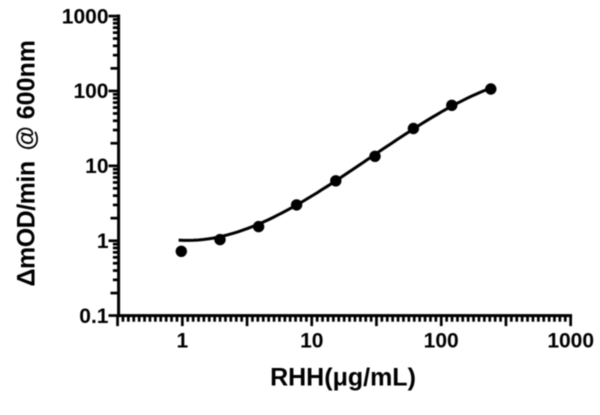  Describe the element at coordinates (27, 95) in the screenshot. I see `svg-text: @ 600nm` at that location.